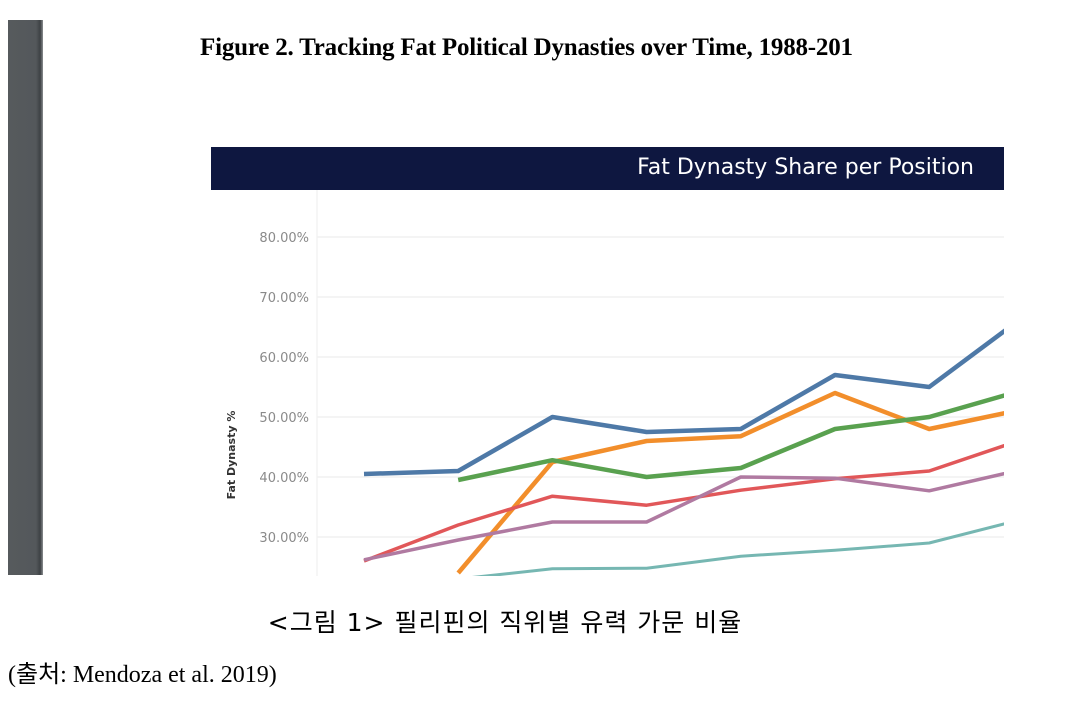 This screenshot has width=1080, height=707. I want to click on y-axis-label: Fat Dynasty %, so click(231, 455).